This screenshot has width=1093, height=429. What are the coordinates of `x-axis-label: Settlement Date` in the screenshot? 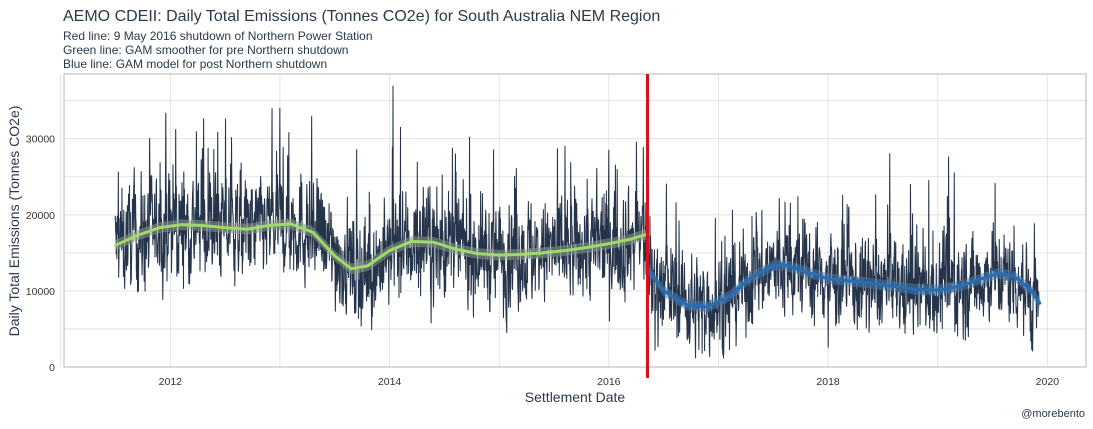 It's located at (575, 397).